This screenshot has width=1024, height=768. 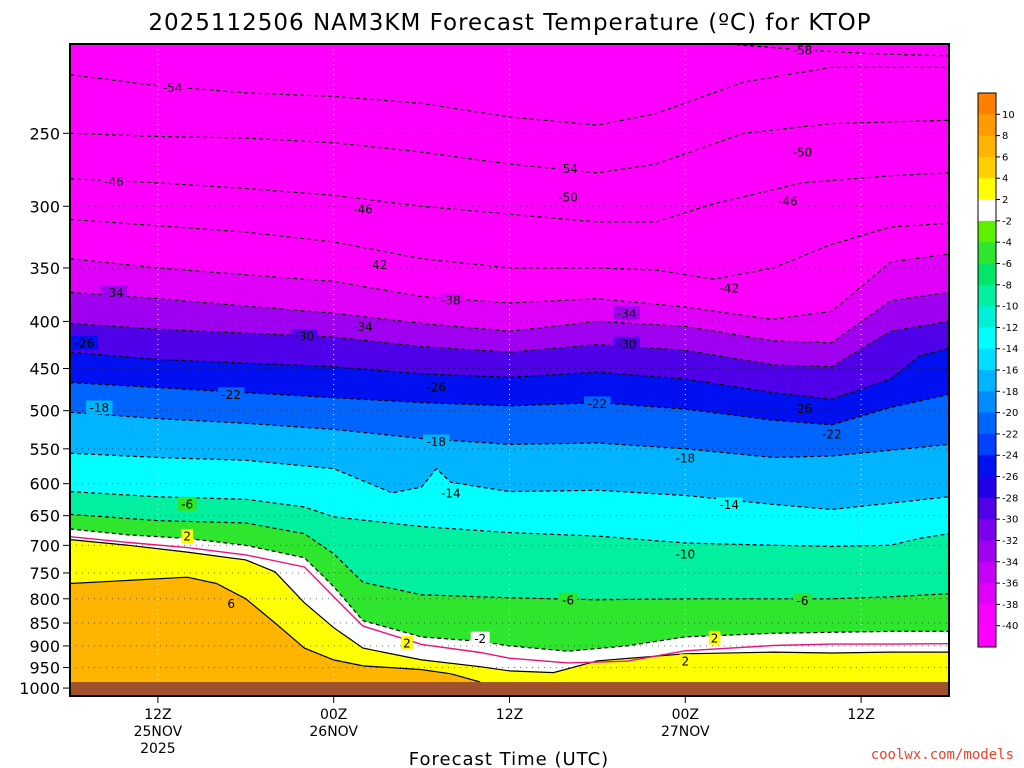 I want to click on x-tick-label: 2025, so click(x=158, y=749).